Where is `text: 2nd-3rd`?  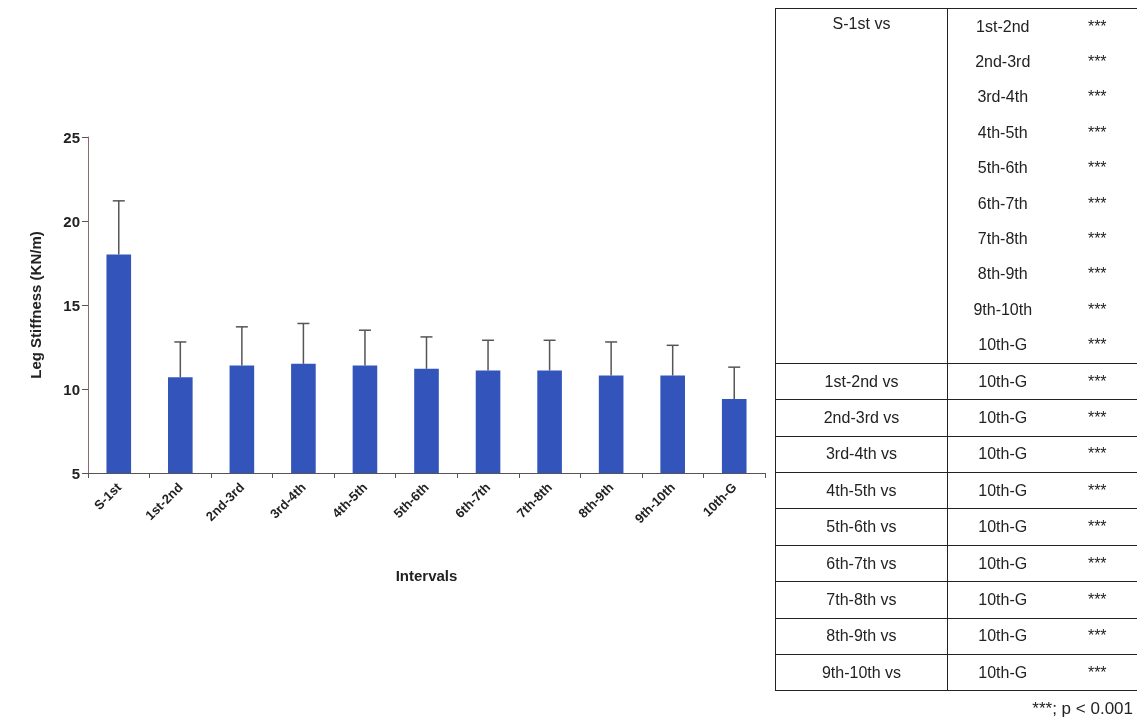 text: 2nd-3rd is located at coordinates (1002, 62).